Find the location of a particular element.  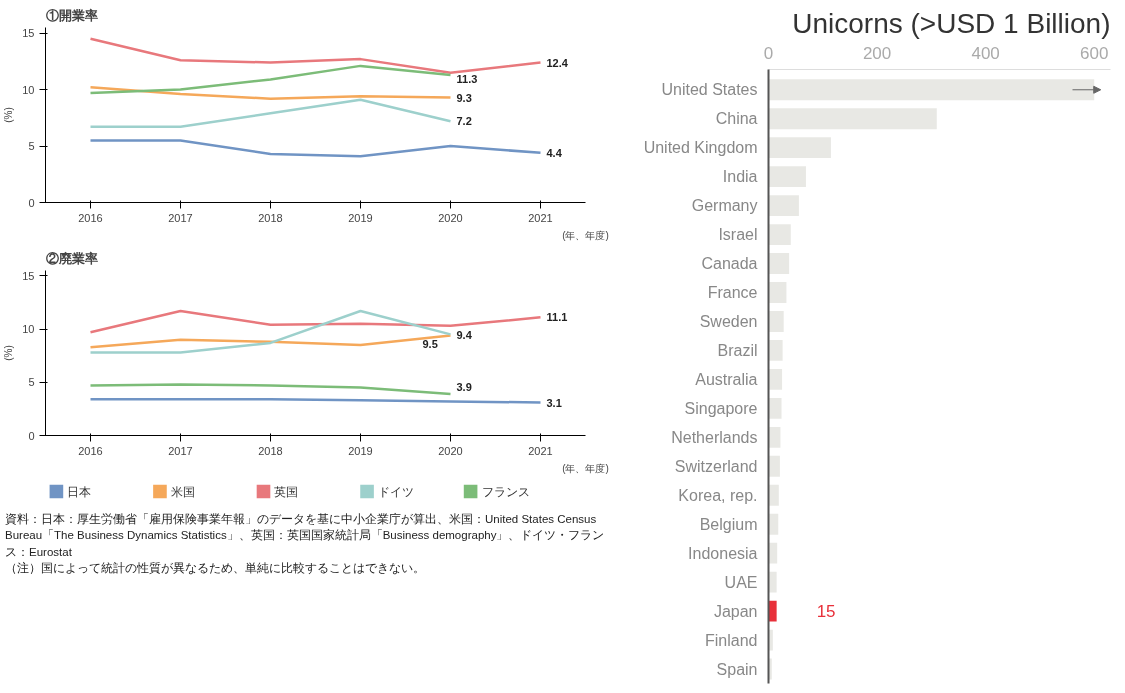

text: 資料：日本：厚生労働省「雇用保険事業年報」のデータを基に中小企業庁が算出、米国：United States Census Bureau「The Business Dynamics Statistics」、英国：英国国家統計局「Business demography」、ドイツ・フランス：Eurostat is located at coordinates (305, 536).